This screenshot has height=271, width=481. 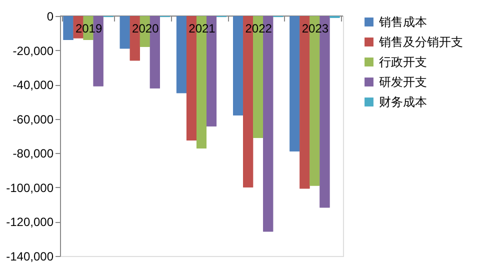 What do you see at coordinates (30, 257) in the screenshot?
I see `y-tick-label: -140,000` at bounding box center [30, 257].